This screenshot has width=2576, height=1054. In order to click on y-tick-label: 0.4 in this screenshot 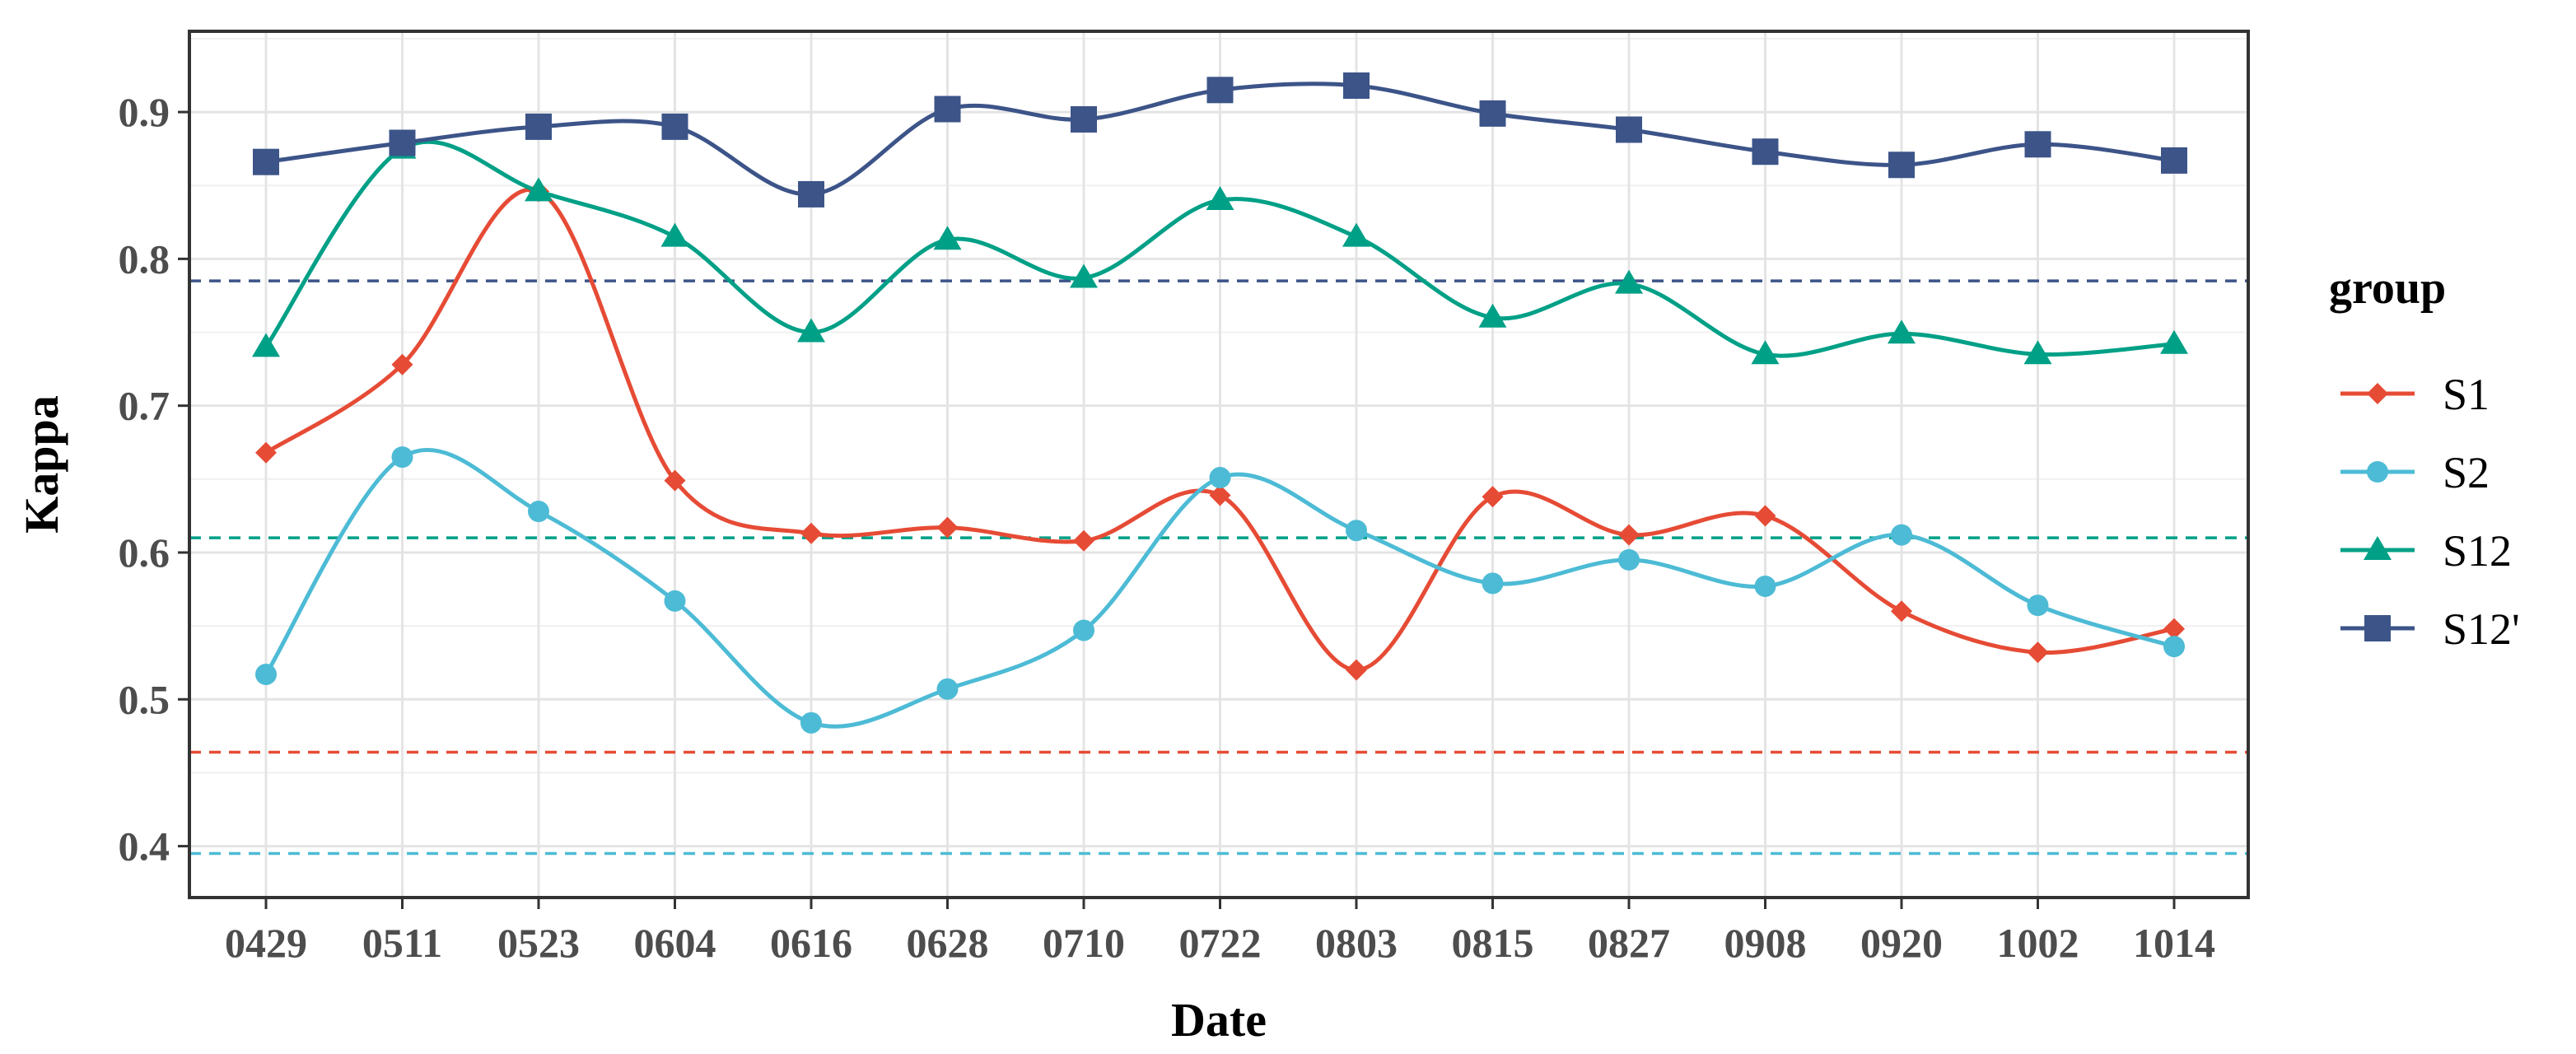, I will do `click(144, 846)`.